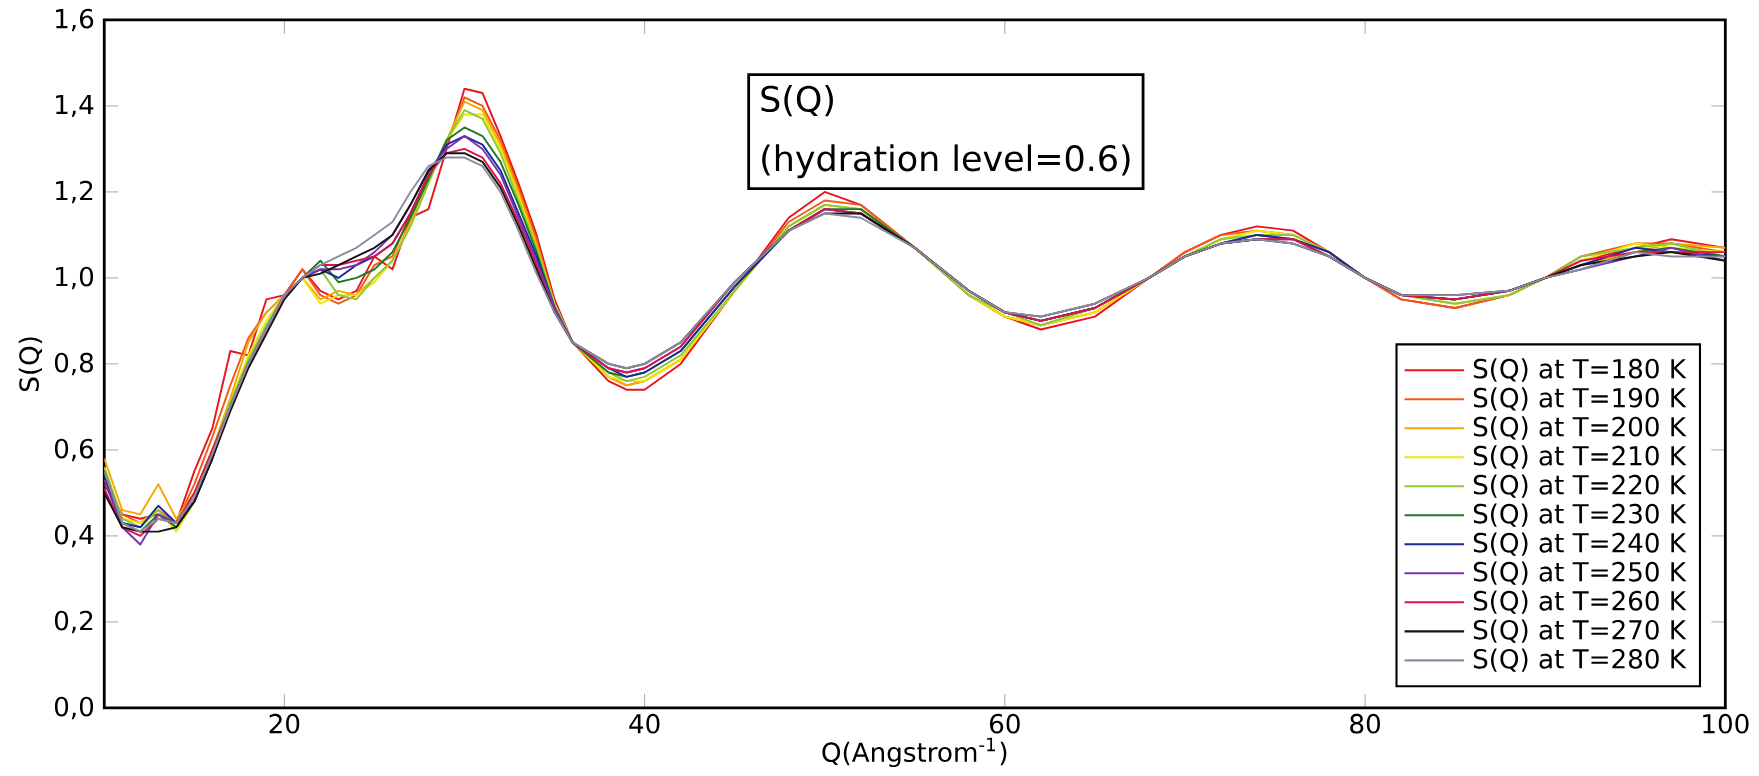 This screenshot has width=1759, height=776. Describe the element at coordinates (1365, 723) in the screenshot. I see `x-tick-label: 80` at that location.